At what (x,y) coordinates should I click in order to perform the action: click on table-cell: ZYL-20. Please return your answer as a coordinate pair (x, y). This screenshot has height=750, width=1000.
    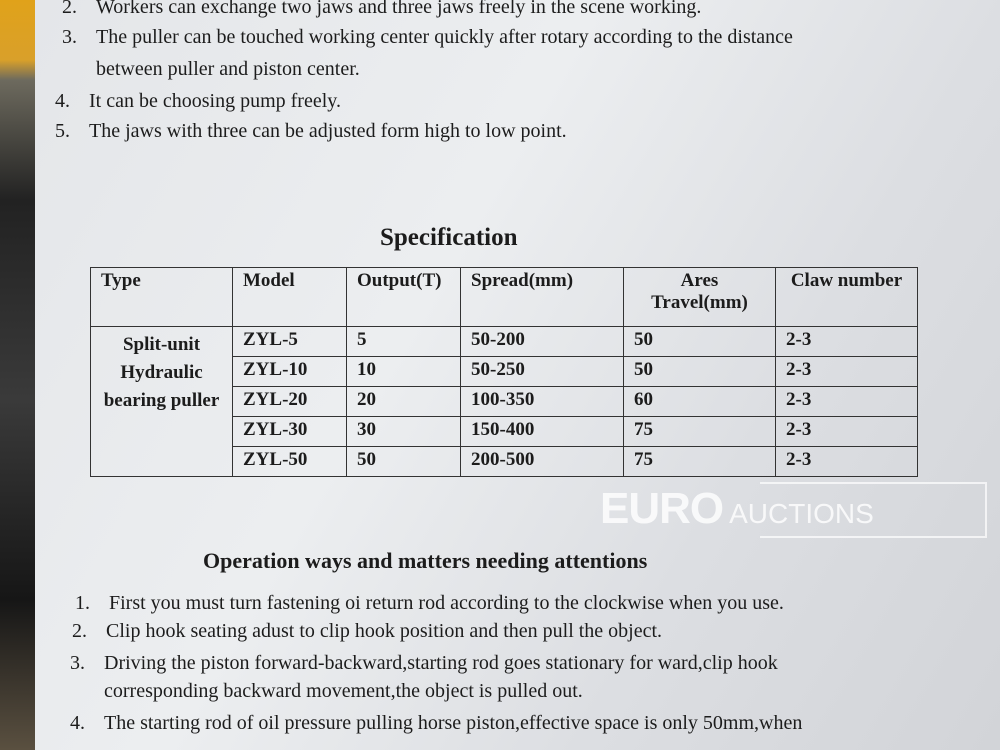
    Looking at the image, I should click on (289, 401).